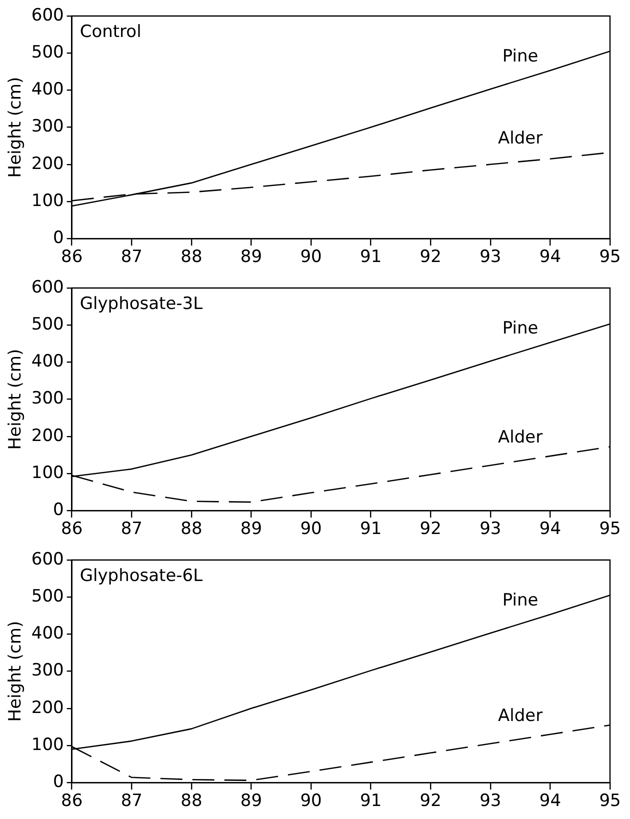 The width and height of the screenshot is (630, 819). I want to click on chart-title: Control, so click(111, 32).